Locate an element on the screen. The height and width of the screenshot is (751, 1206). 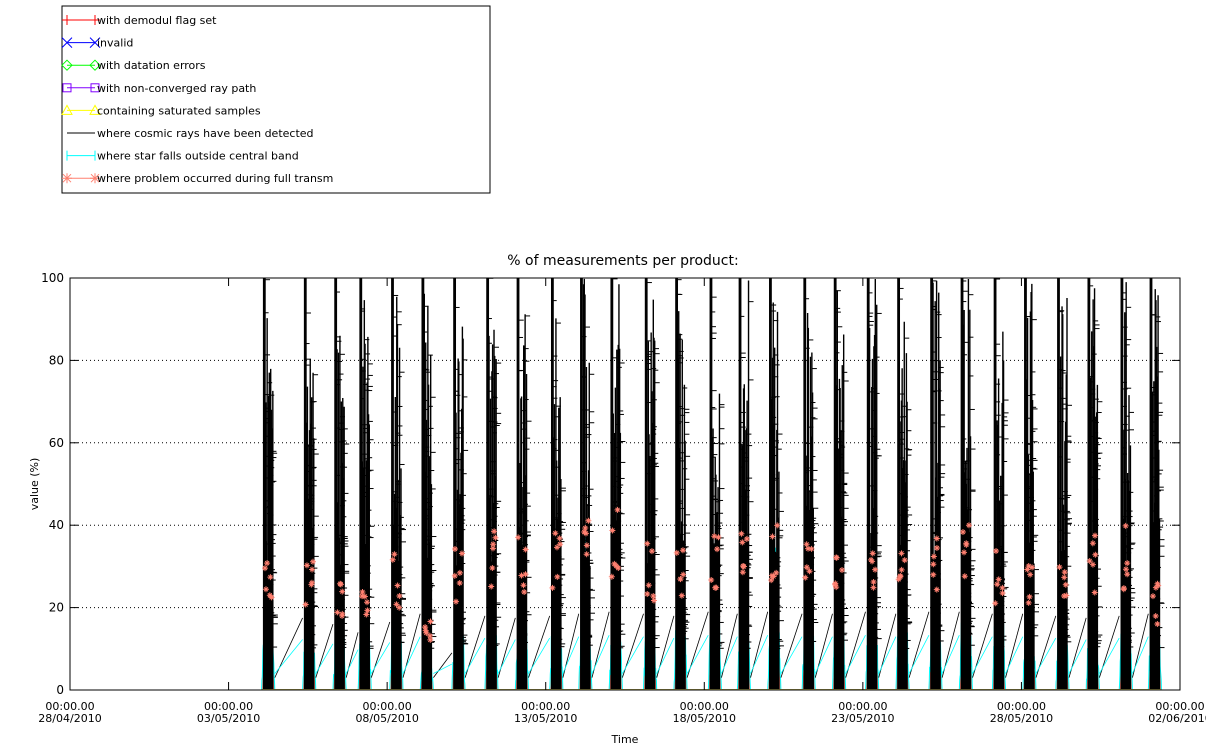
y-tick-label: 20 is located at coordinates (56, 608).